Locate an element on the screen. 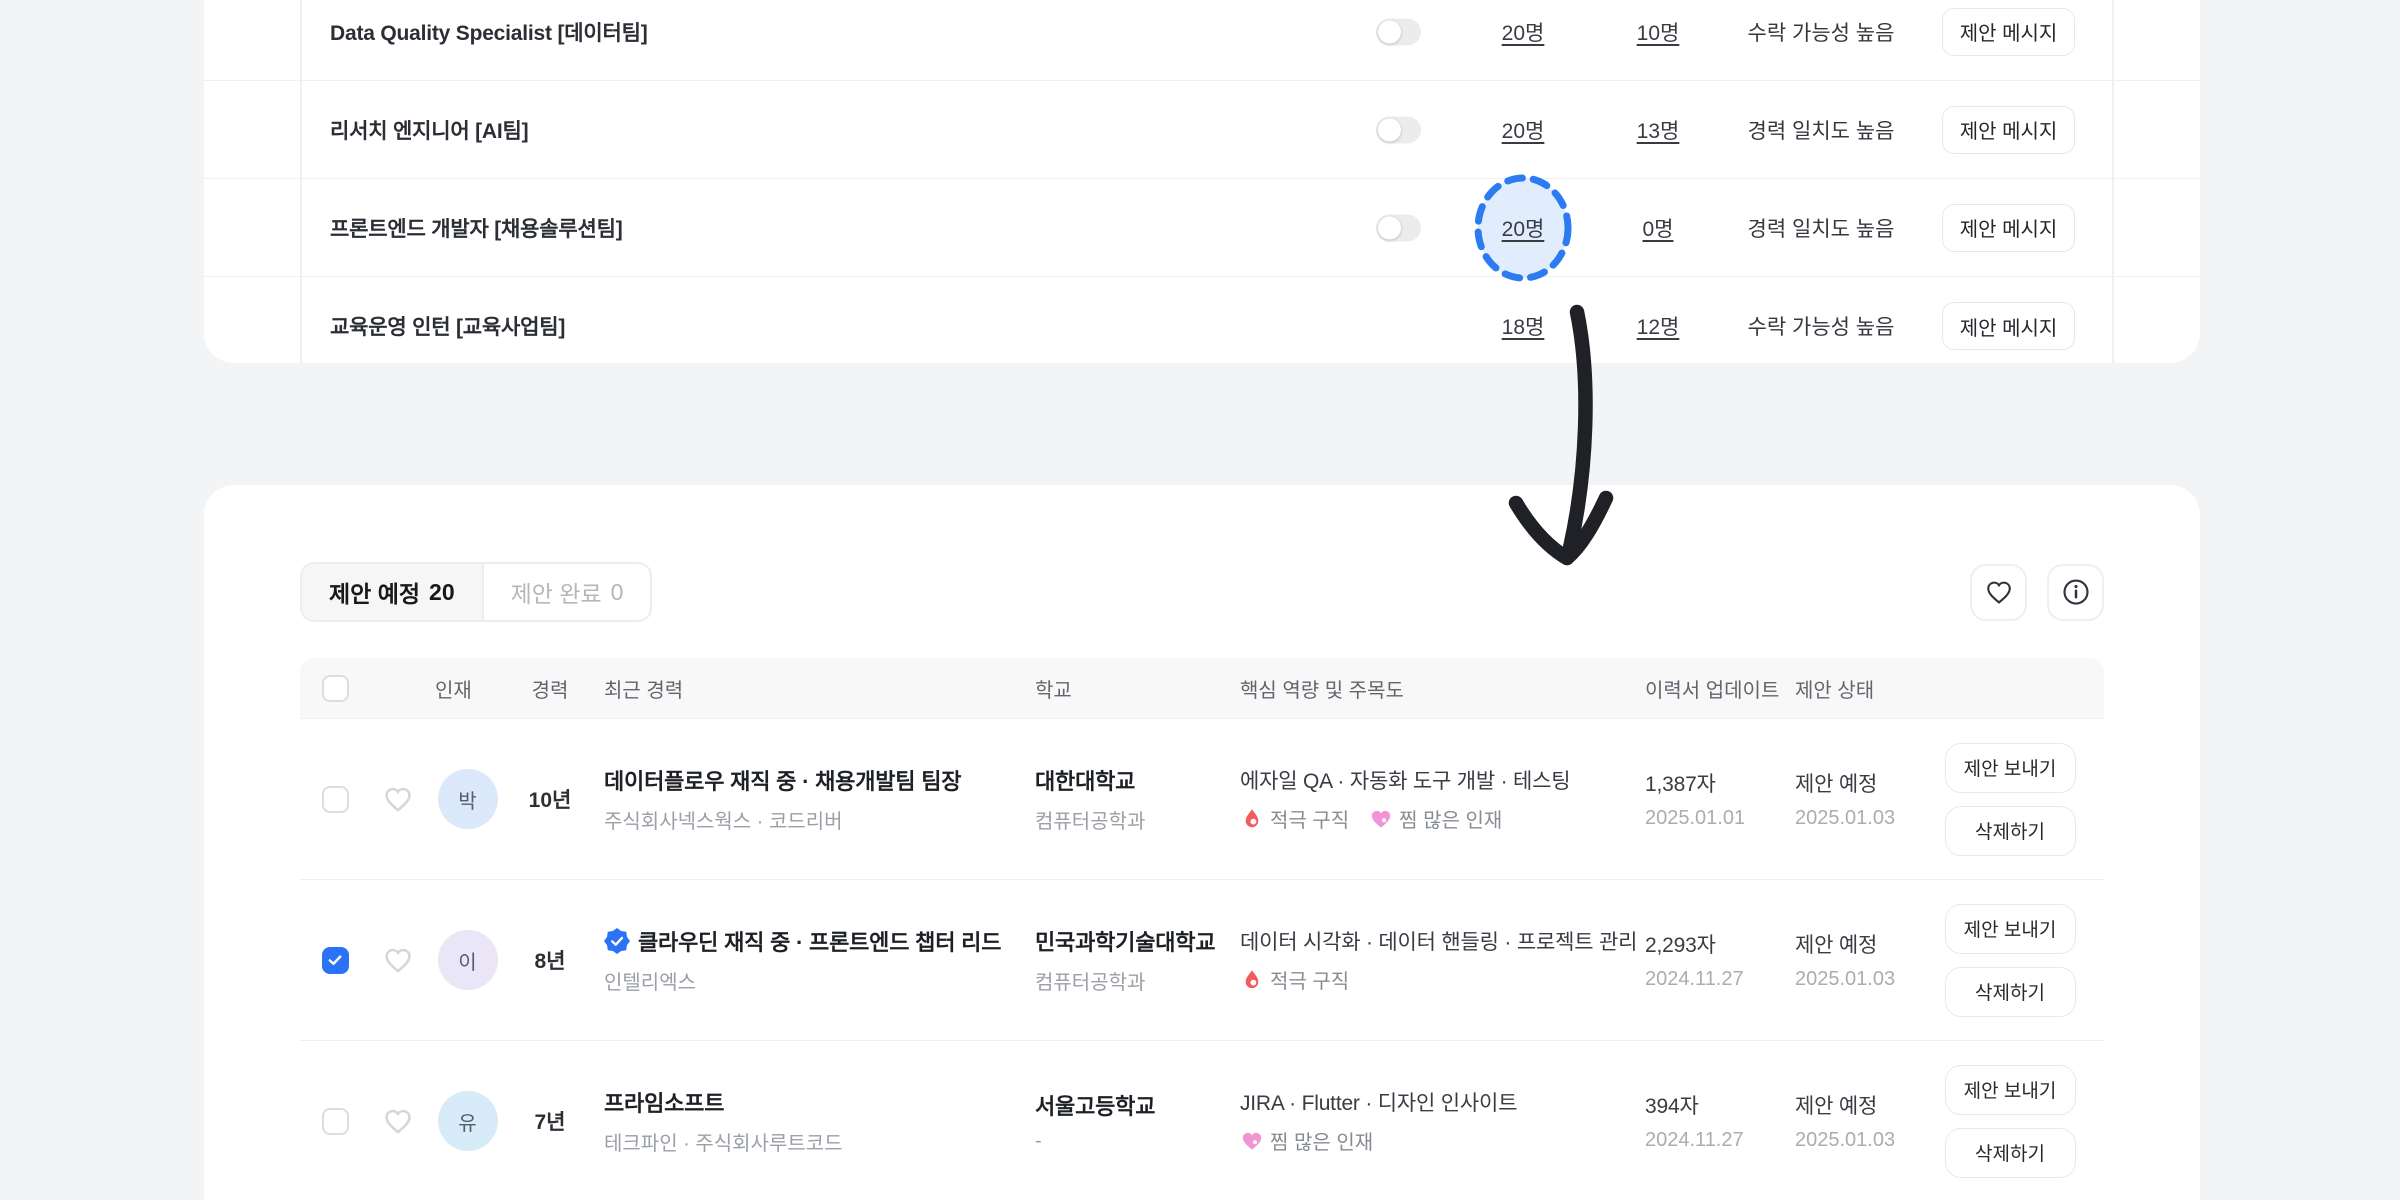 The width and height of the screenshot is (2400, 1200). select-all-checkbox is located at coordinates (335, 688).